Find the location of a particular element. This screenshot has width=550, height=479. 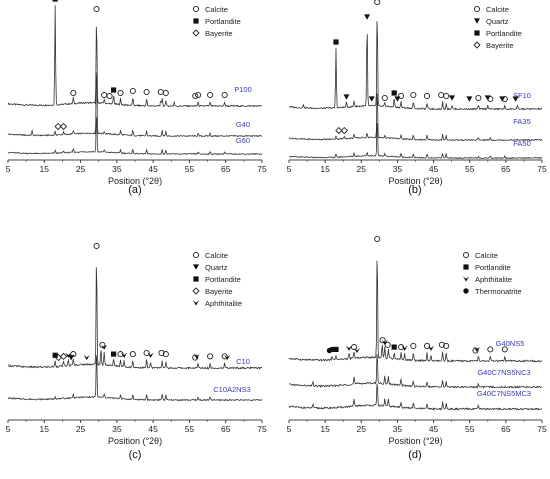

series-line-P100 is located at coordinates (135, 56).